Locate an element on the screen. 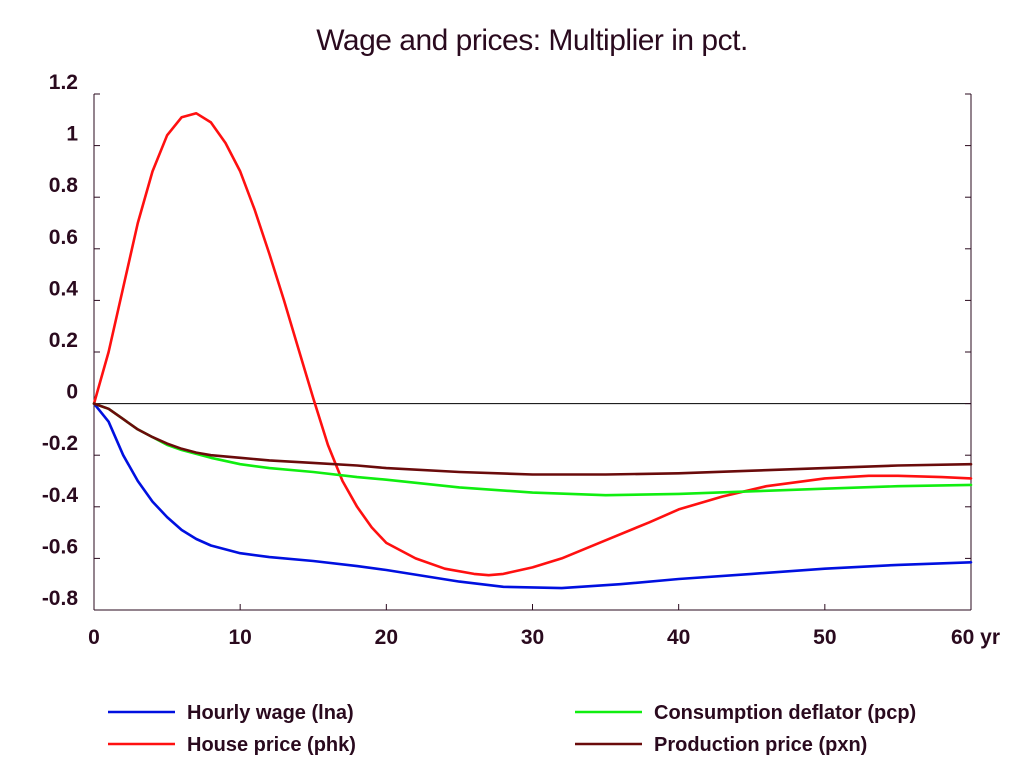 This screenshot has width=1024, height=778. y-tick-label: 1 is located at coordinates (72, 134).